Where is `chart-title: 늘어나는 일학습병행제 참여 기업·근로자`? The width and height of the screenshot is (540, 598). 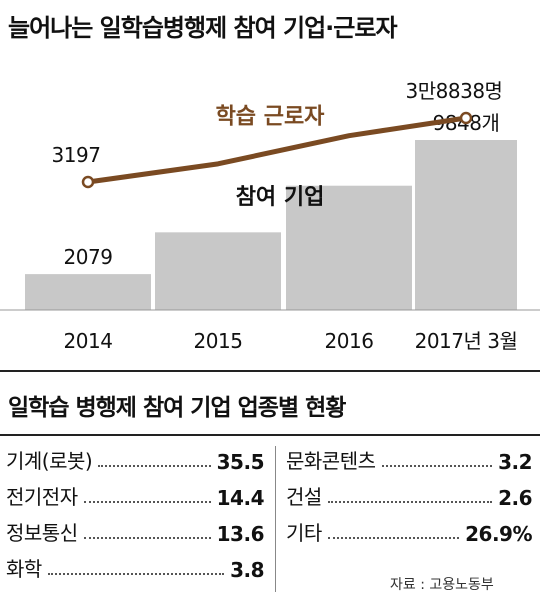 chart-title: 늘어나는 일학습병행제 참여 기업·근로자 is located at coordinates (203, 28).